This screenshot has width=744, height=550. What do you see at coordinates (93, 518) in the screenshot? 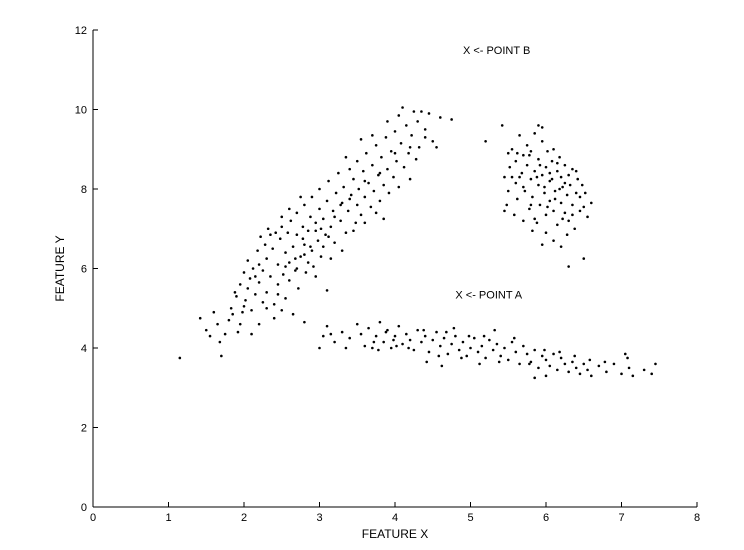
I see `x-tick-label: 0` at bounding box center [93, 518].